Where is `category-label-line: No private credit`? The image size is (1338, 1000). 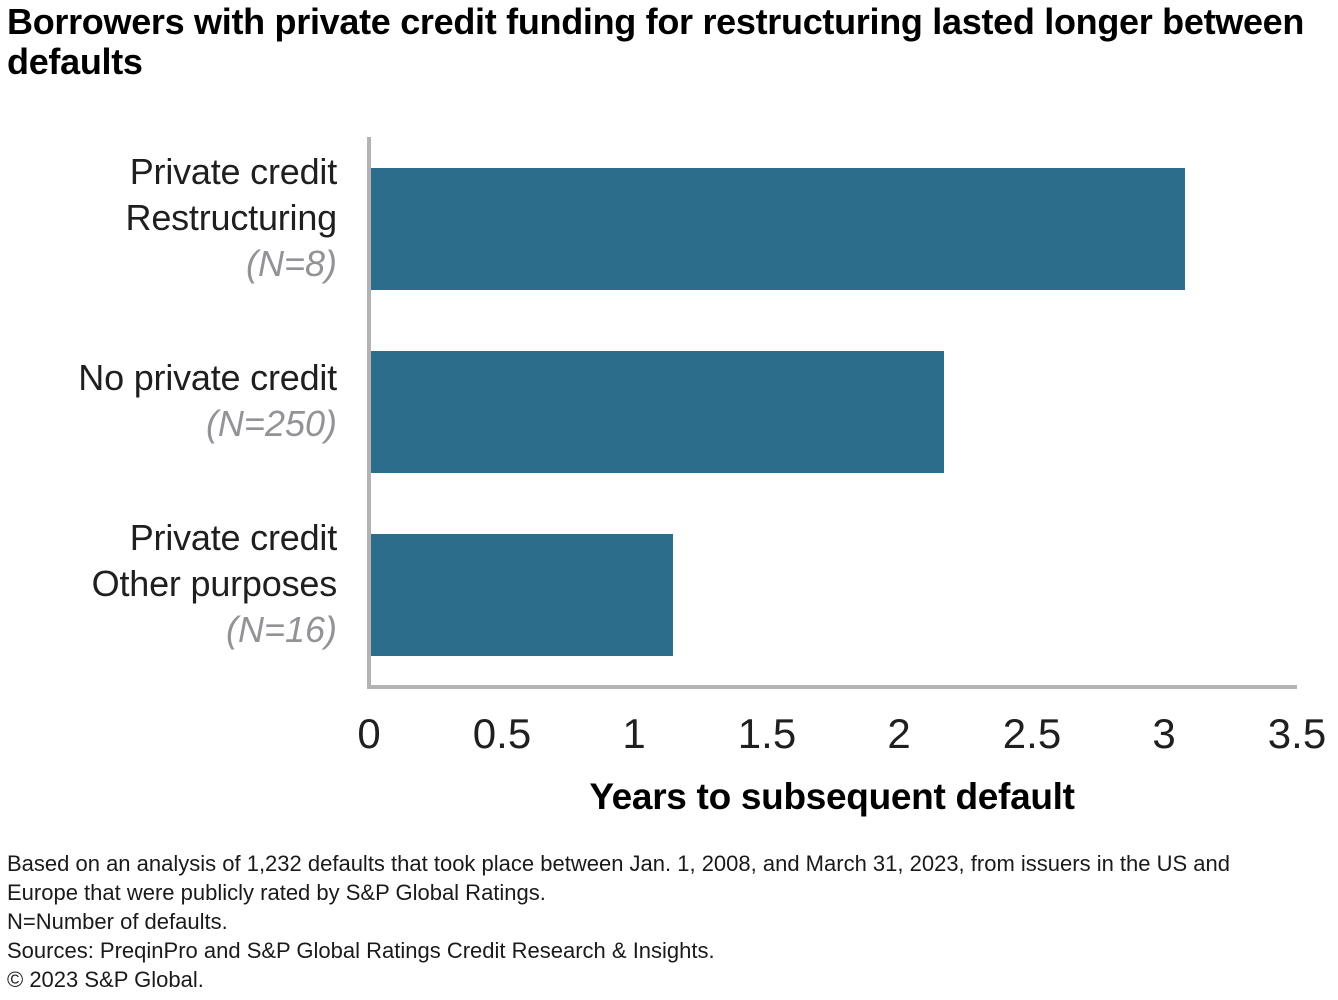
category-label-line: No private credit is located at coordinates (207, 377).